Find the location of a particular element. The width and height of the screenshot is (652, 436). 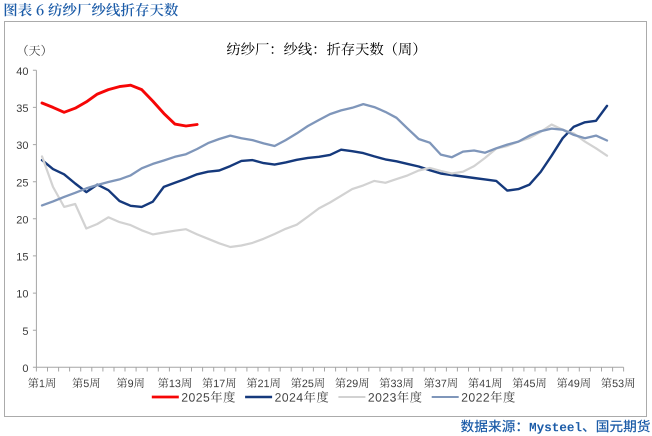

svg-text: 20 is located at coordinates (22, 220).